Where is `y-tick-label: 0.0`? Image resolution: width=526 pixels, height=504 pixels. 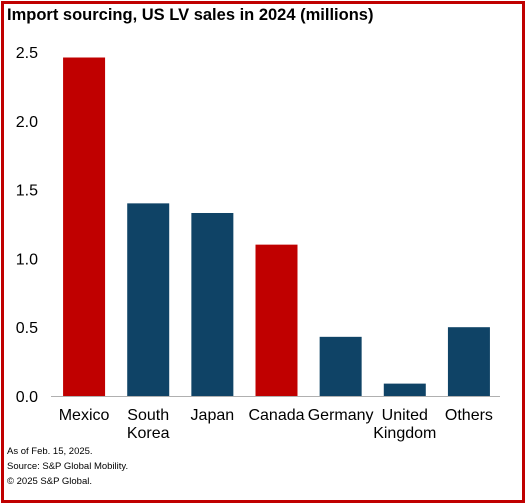 y-tick-label: 0.0 is located at coordinates (27, 397).